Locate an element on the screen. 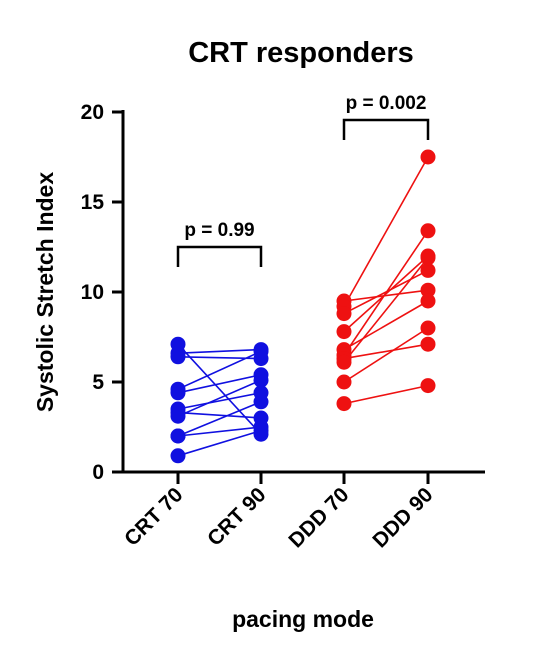 Image resolution: width=537 pixels, height=662 pixels. x-ticks: CRT 70 CRT 90 DDD 70 DDD 90 is located at coordinates (279, 512).